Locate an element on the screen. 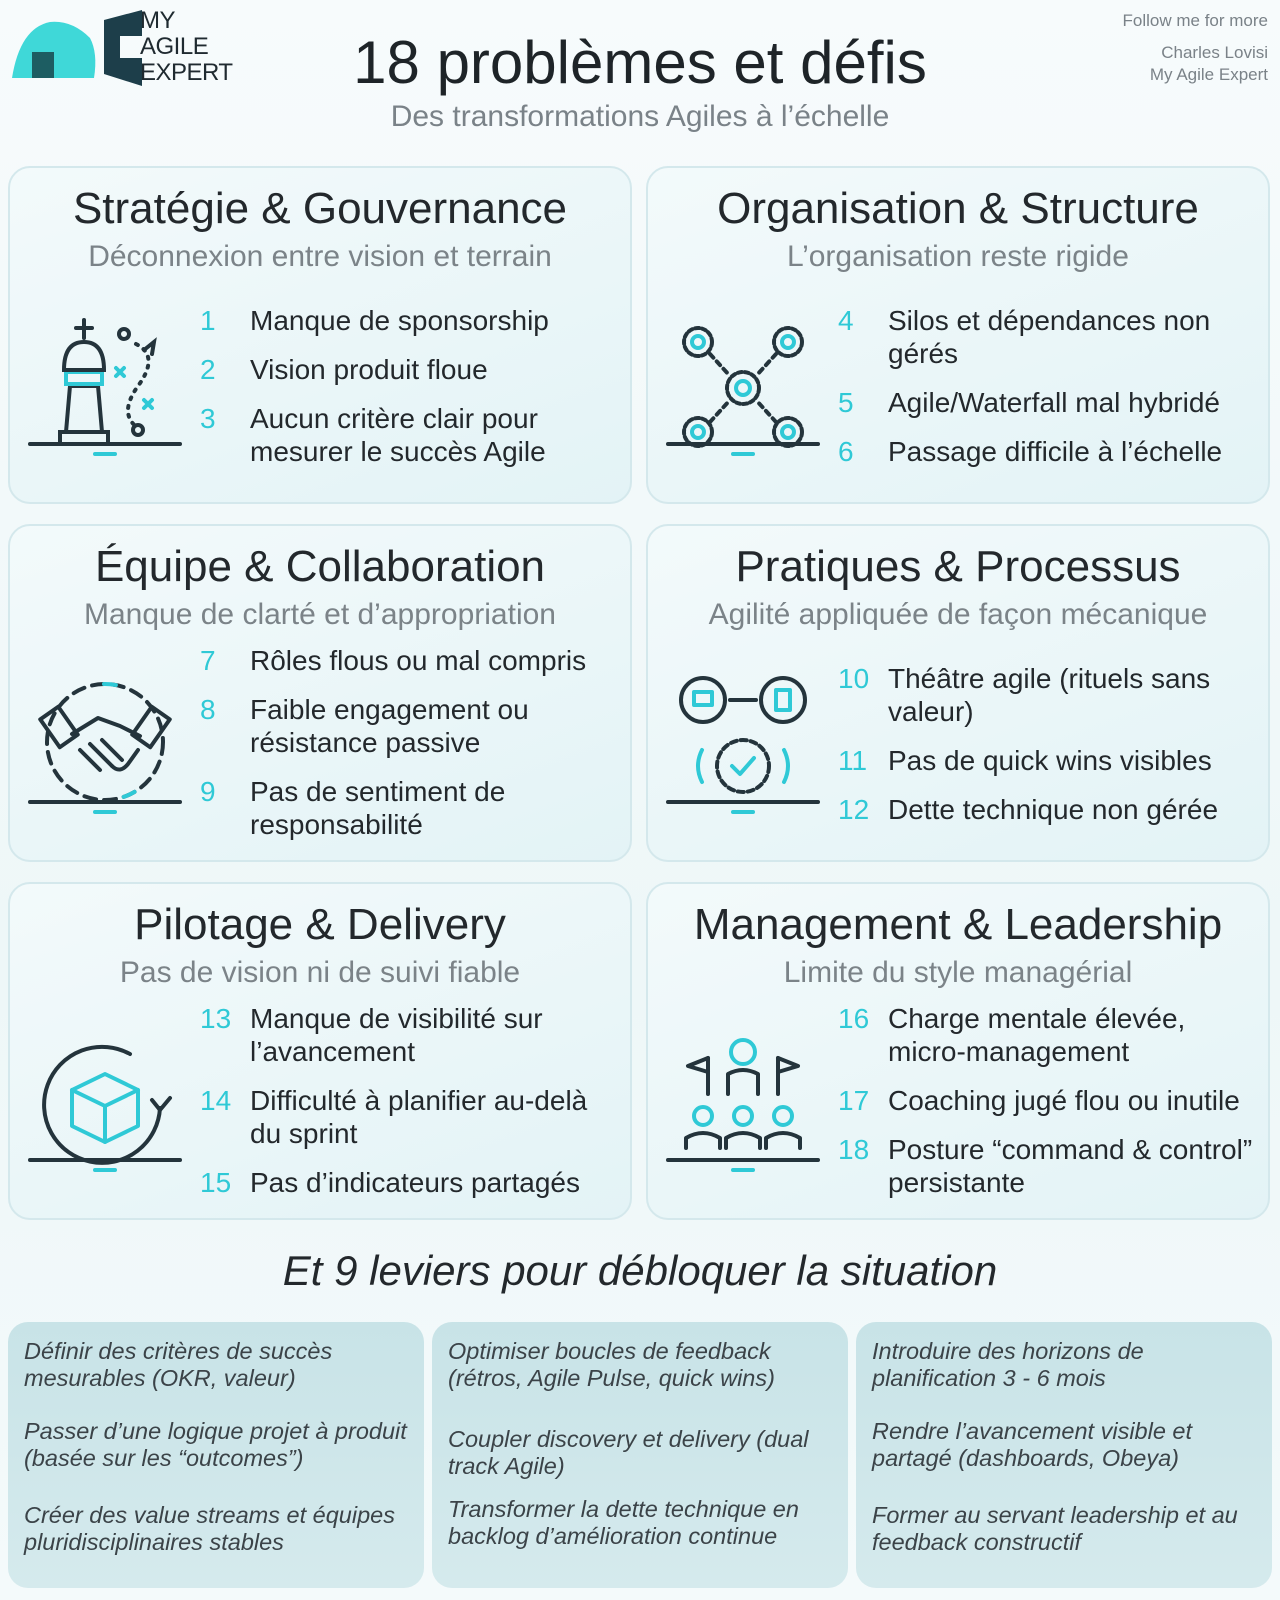  problem-item: 11 Pas de quick wins visibles is located at coordinates (1048, 760).